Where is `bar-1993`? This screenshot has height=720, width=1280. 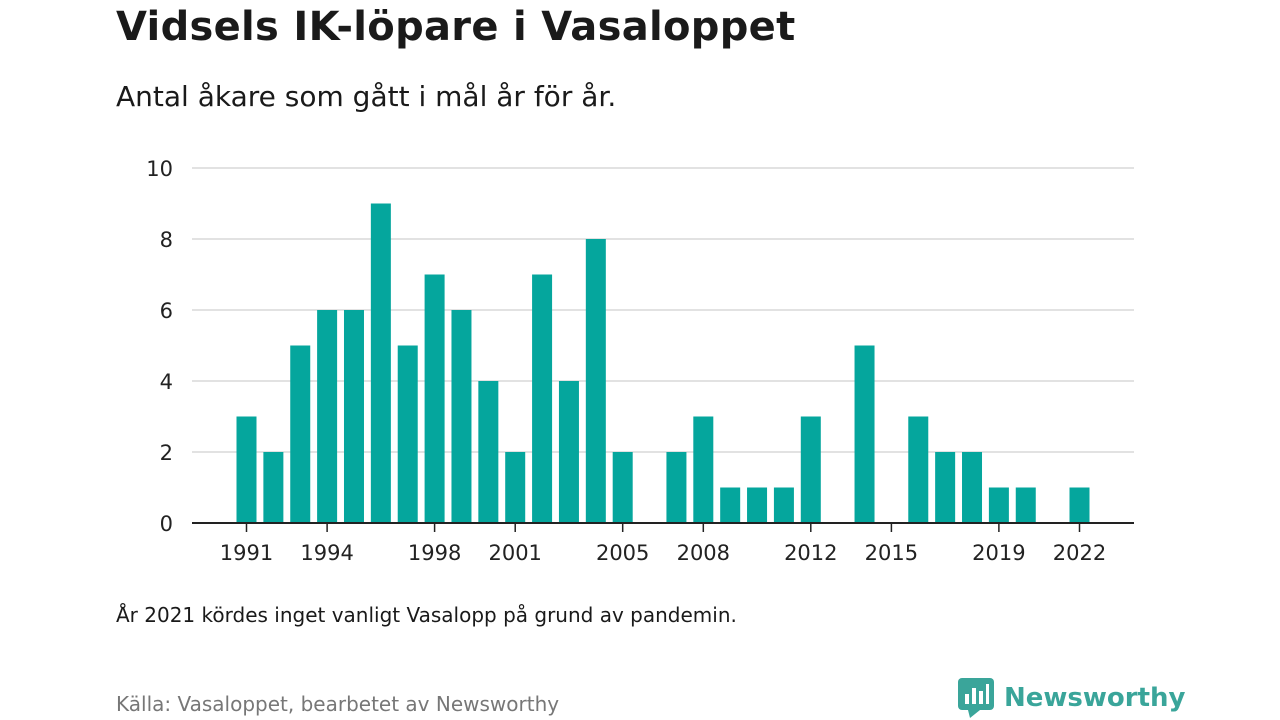 bar-1993 is located at coordinates (300, 434).